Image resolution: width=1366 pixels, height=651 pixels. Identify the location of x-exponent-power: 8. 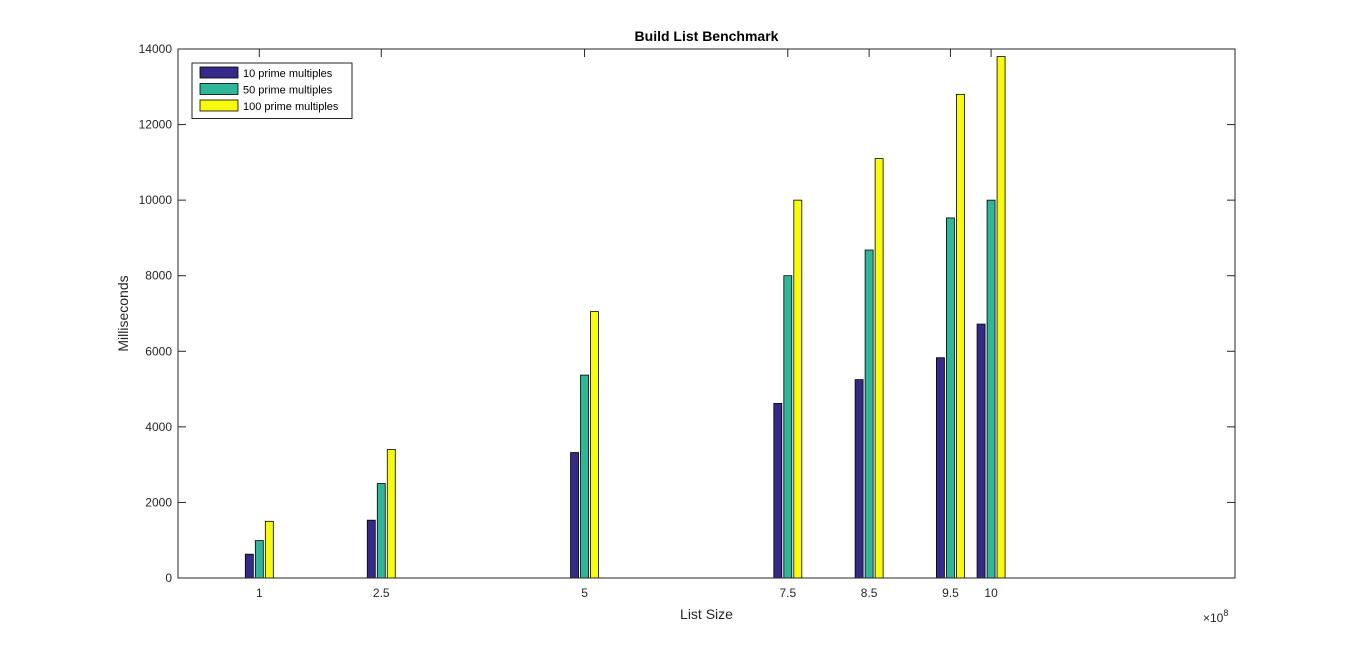
(1225, 613).